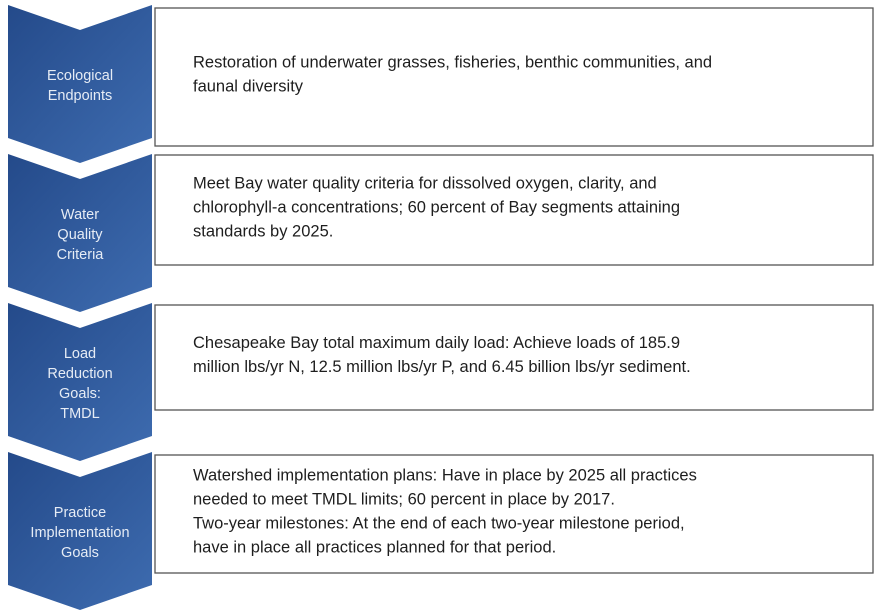 The height and width of the screenshot is (616, 877). Describe the element at coordinates (79, 414) in the screenshot. I see `step-label: TMDL` at that location.